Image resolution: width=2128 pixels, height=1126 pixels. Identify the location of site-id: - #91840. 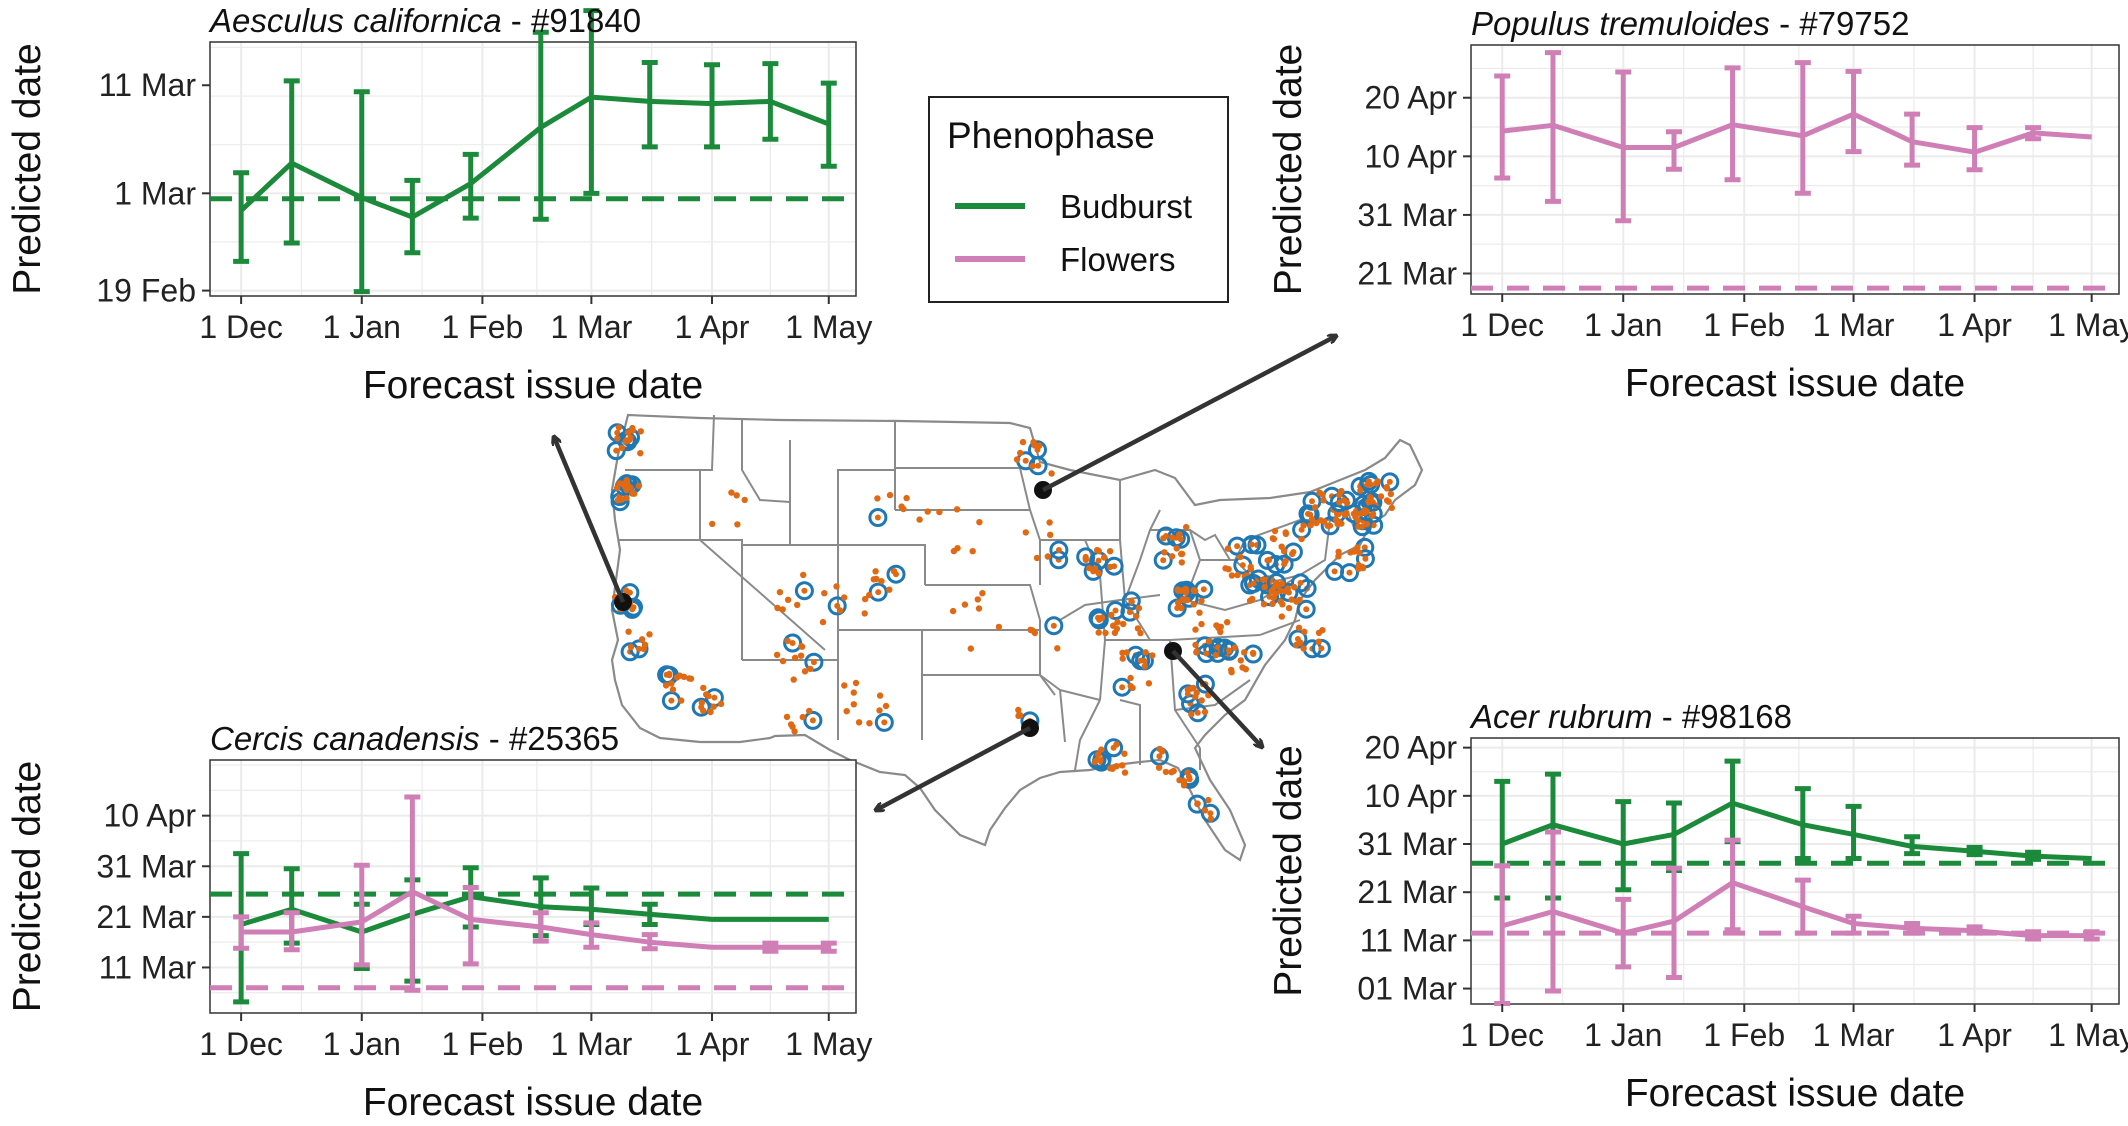
(571, 20).